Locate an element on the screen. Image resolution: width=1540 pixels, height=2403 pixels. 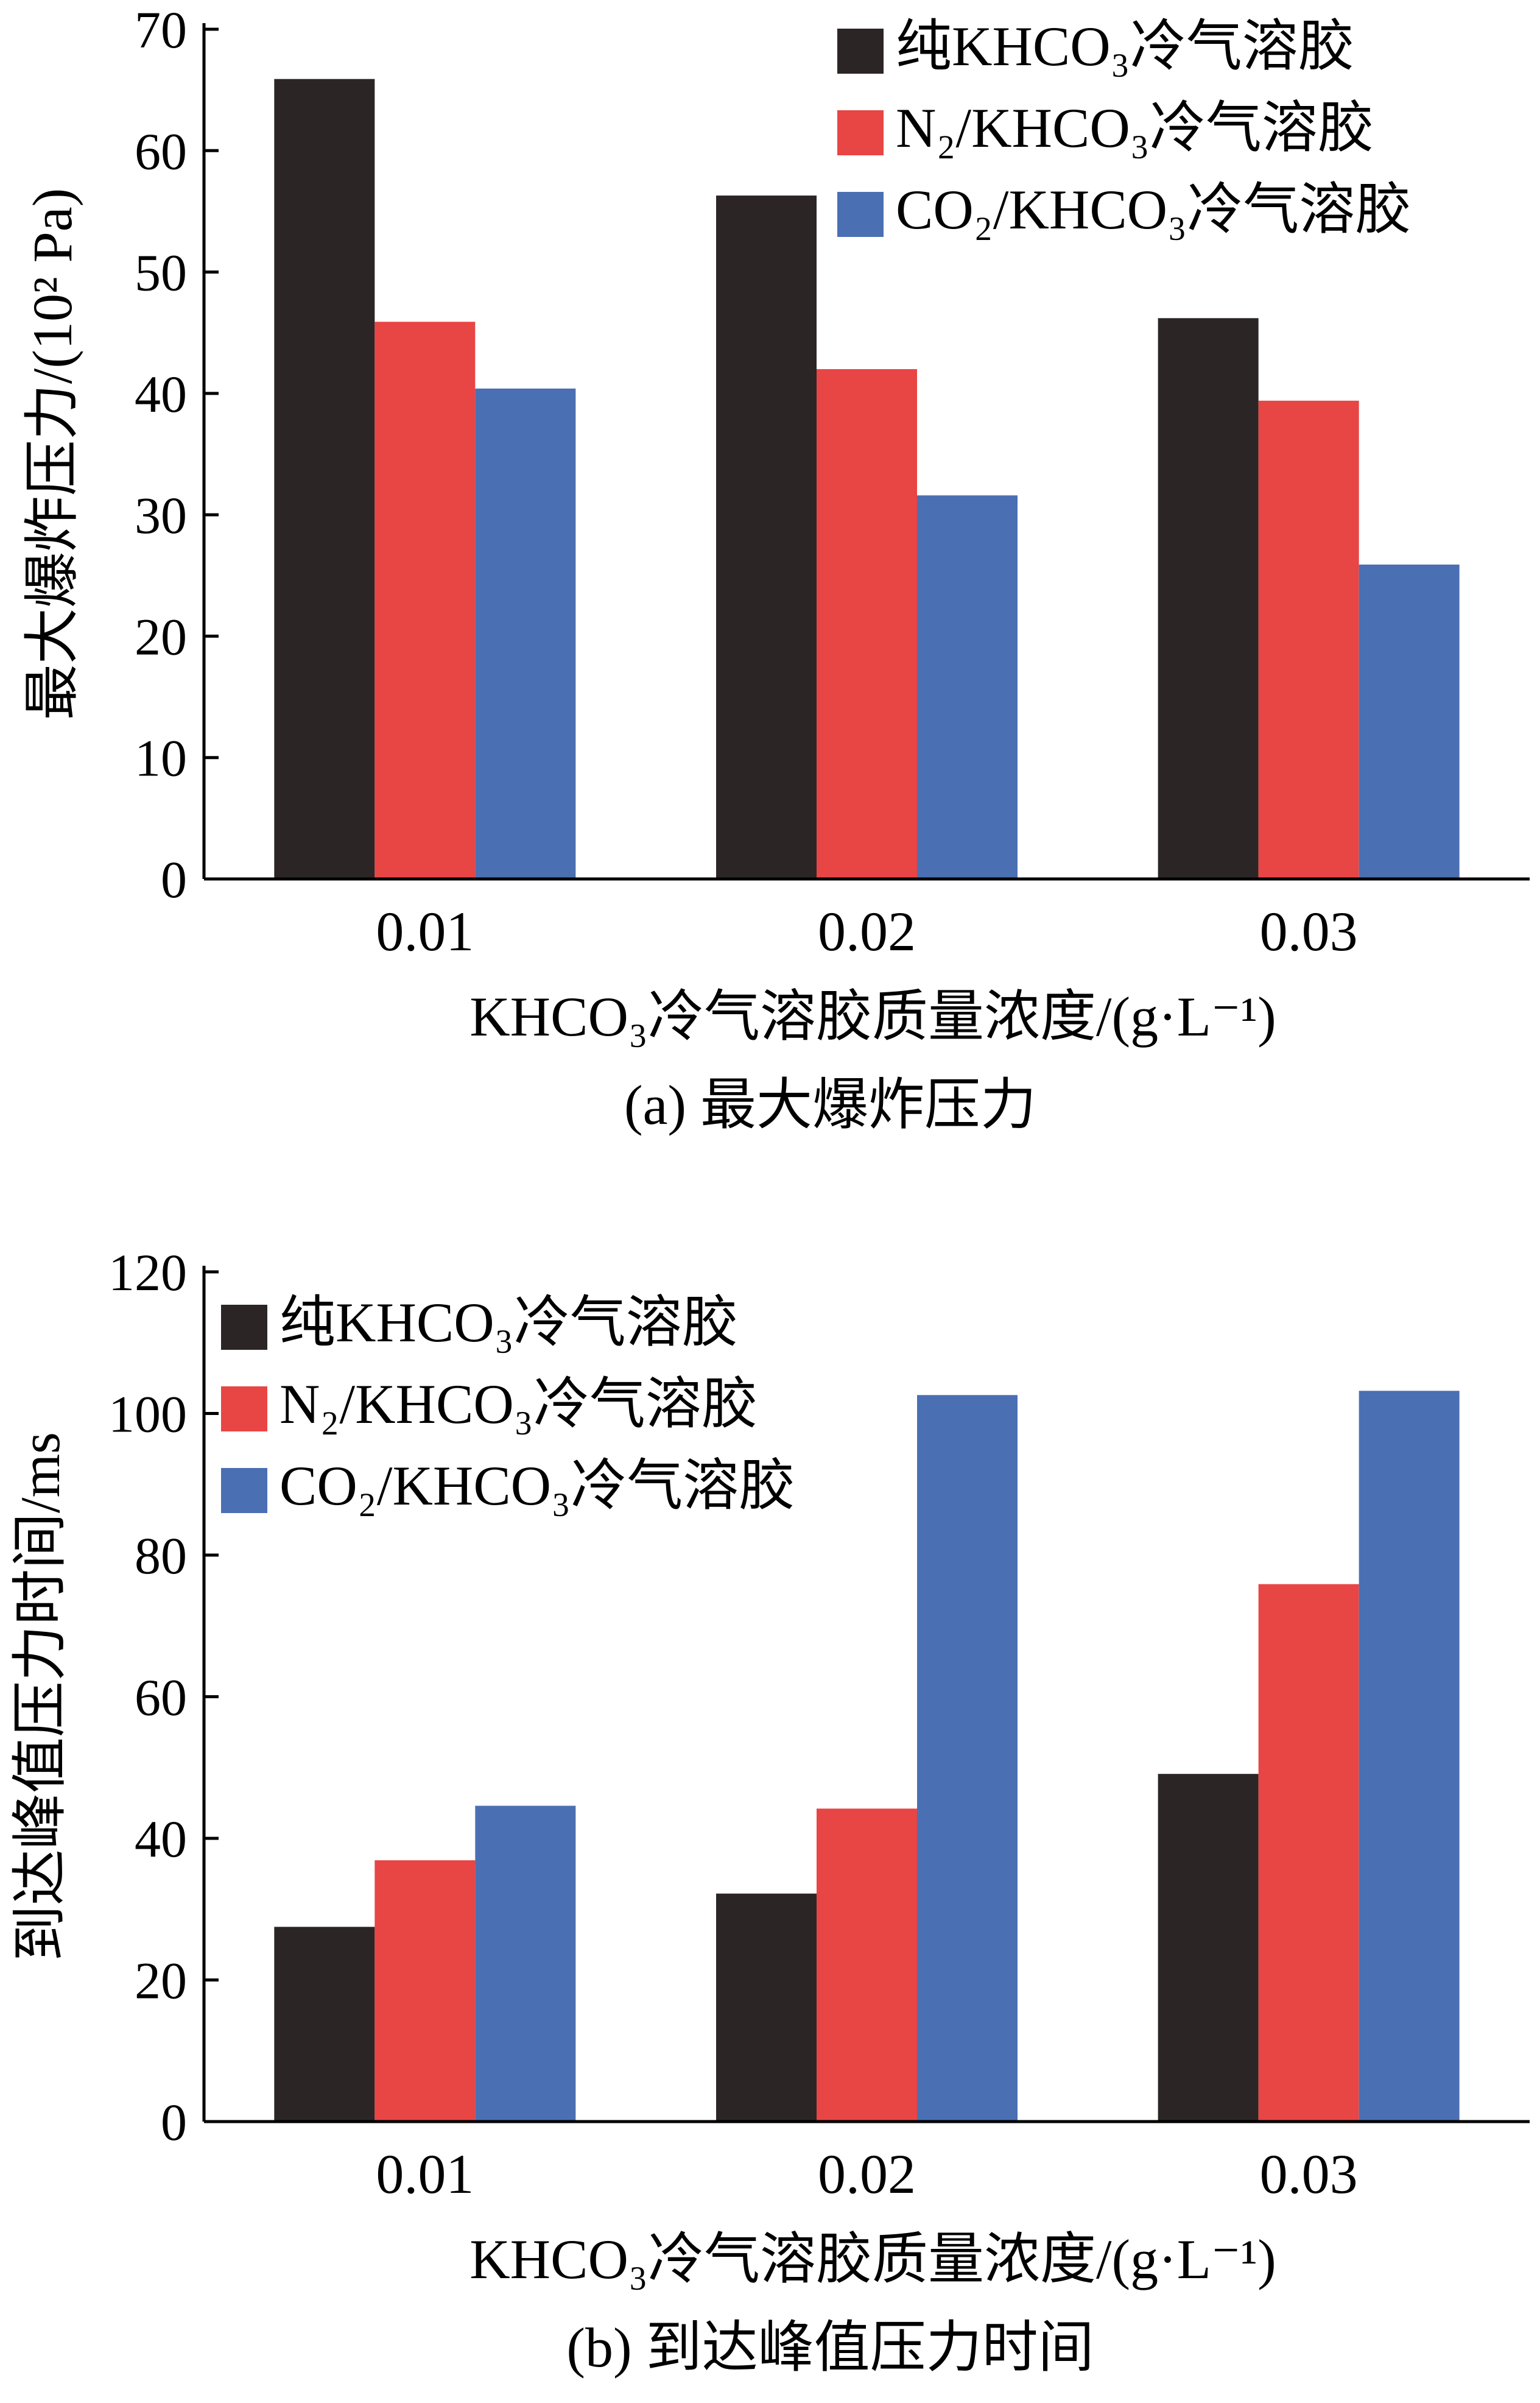
y-tick-label: 80 is located at coordinates (161, 1556).